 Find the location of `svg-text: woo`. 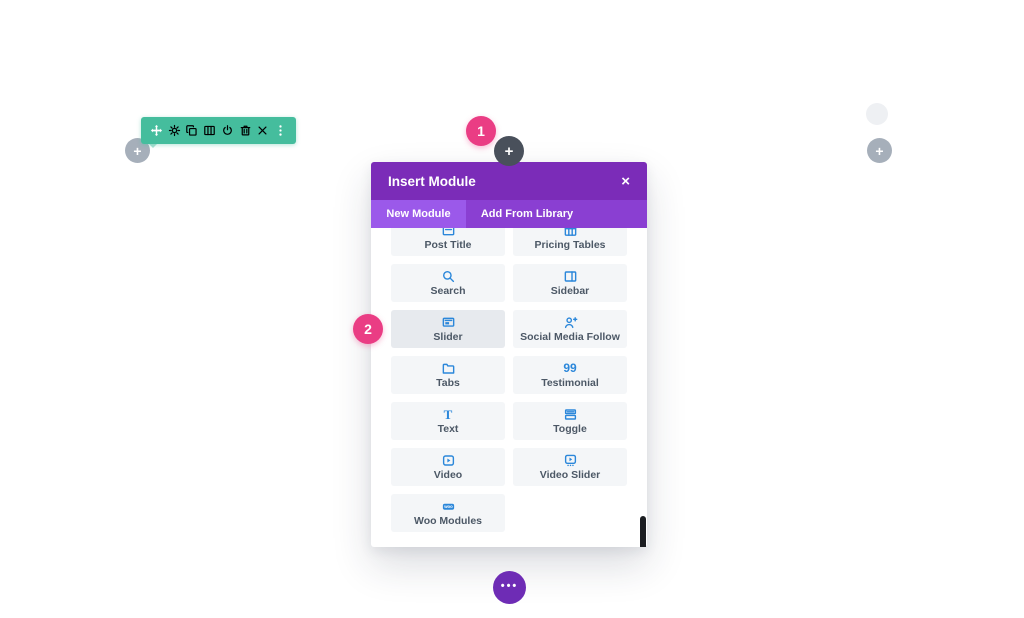

svg-text: woo is located at coordinates (448, 506).